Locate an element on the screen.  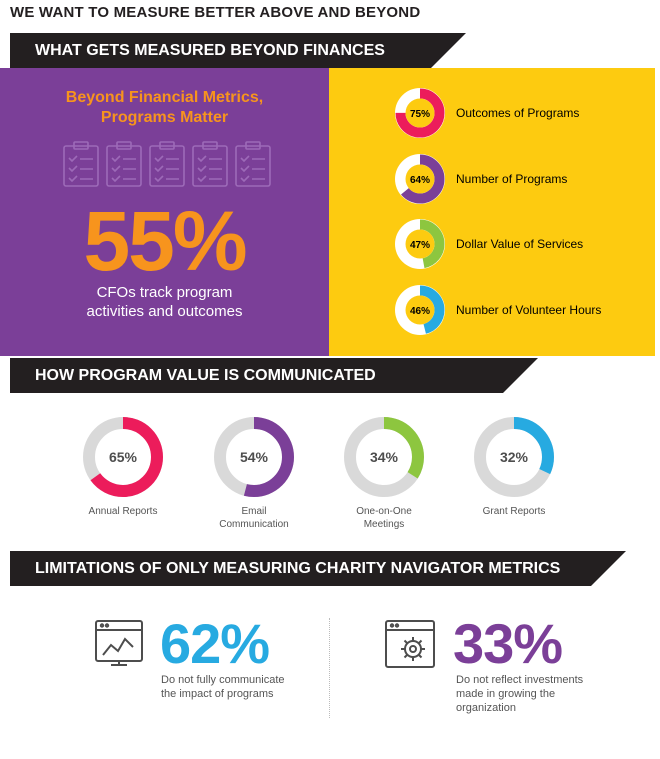
ring-value-label: 47% is located at coordinates (420, 245).